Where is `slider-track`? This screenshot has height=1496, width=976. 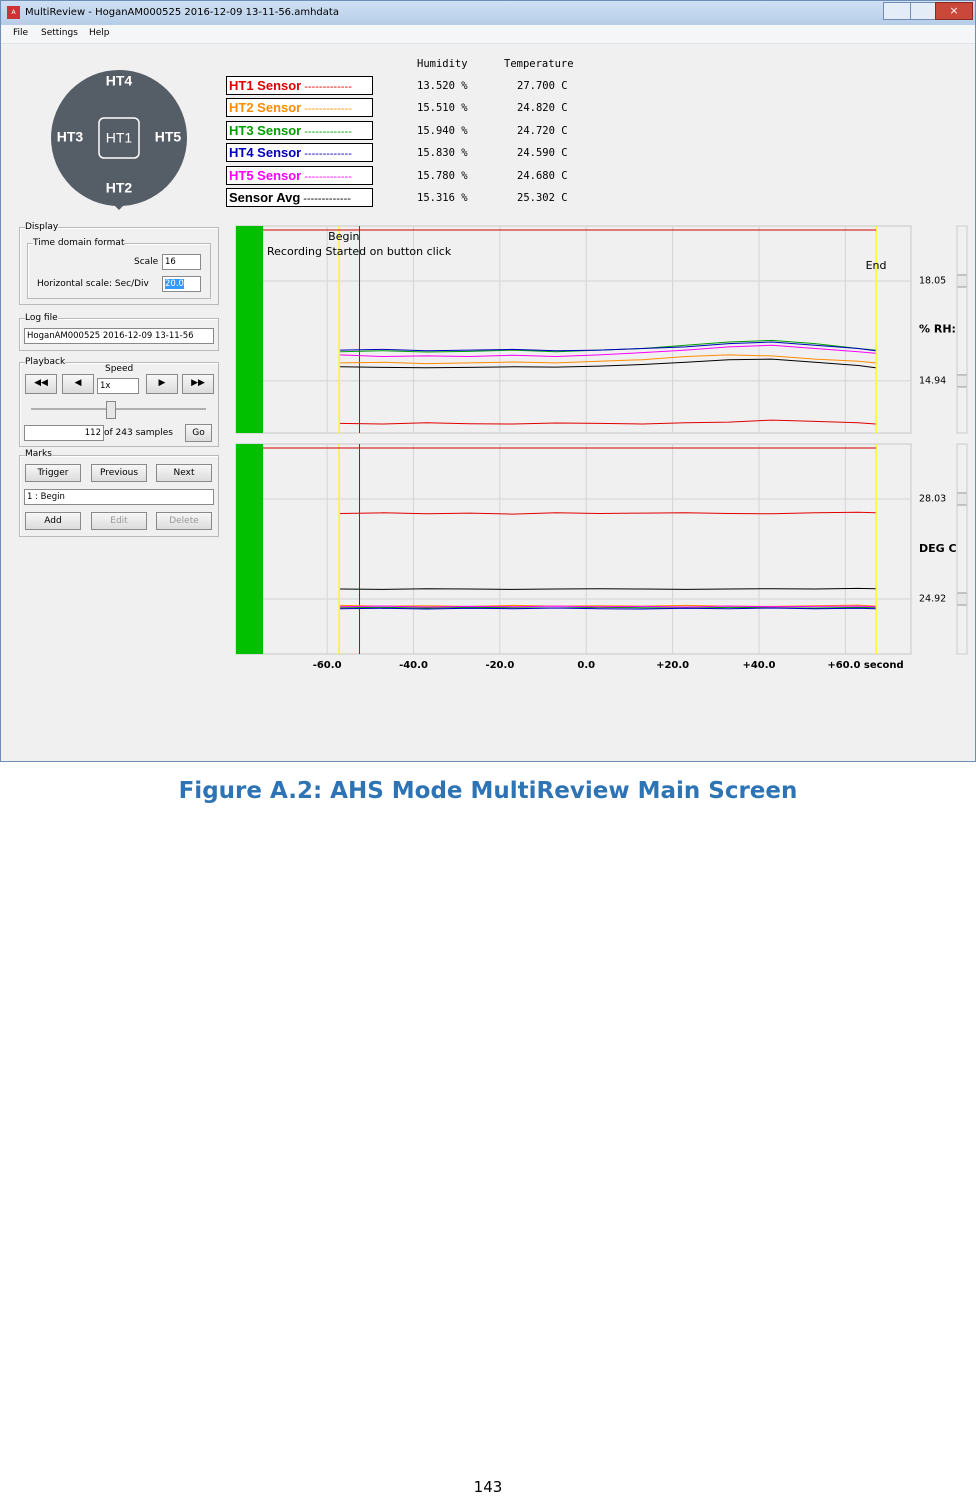 slider-track is located at coordinates (118, 409).